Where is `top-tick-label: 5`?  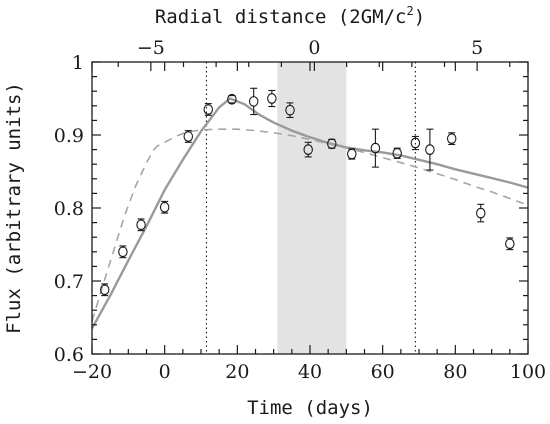
top-tick-label: 5 is located at coordinates (477, 48).